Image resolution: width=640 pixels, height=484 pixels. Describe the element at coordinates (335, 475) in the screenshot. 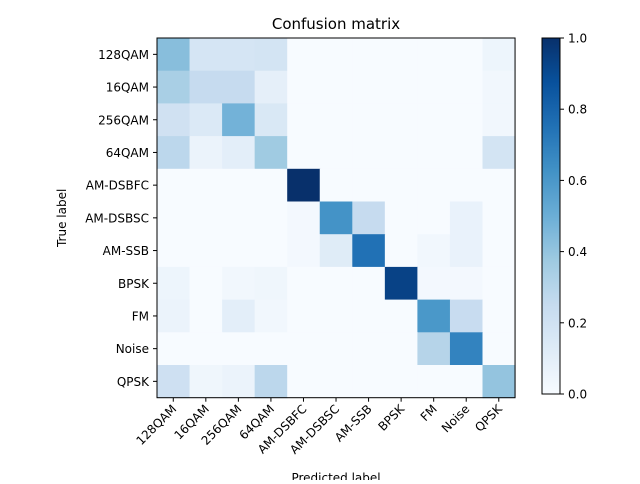

I see `x-axis-label: Predicted label` at that location.